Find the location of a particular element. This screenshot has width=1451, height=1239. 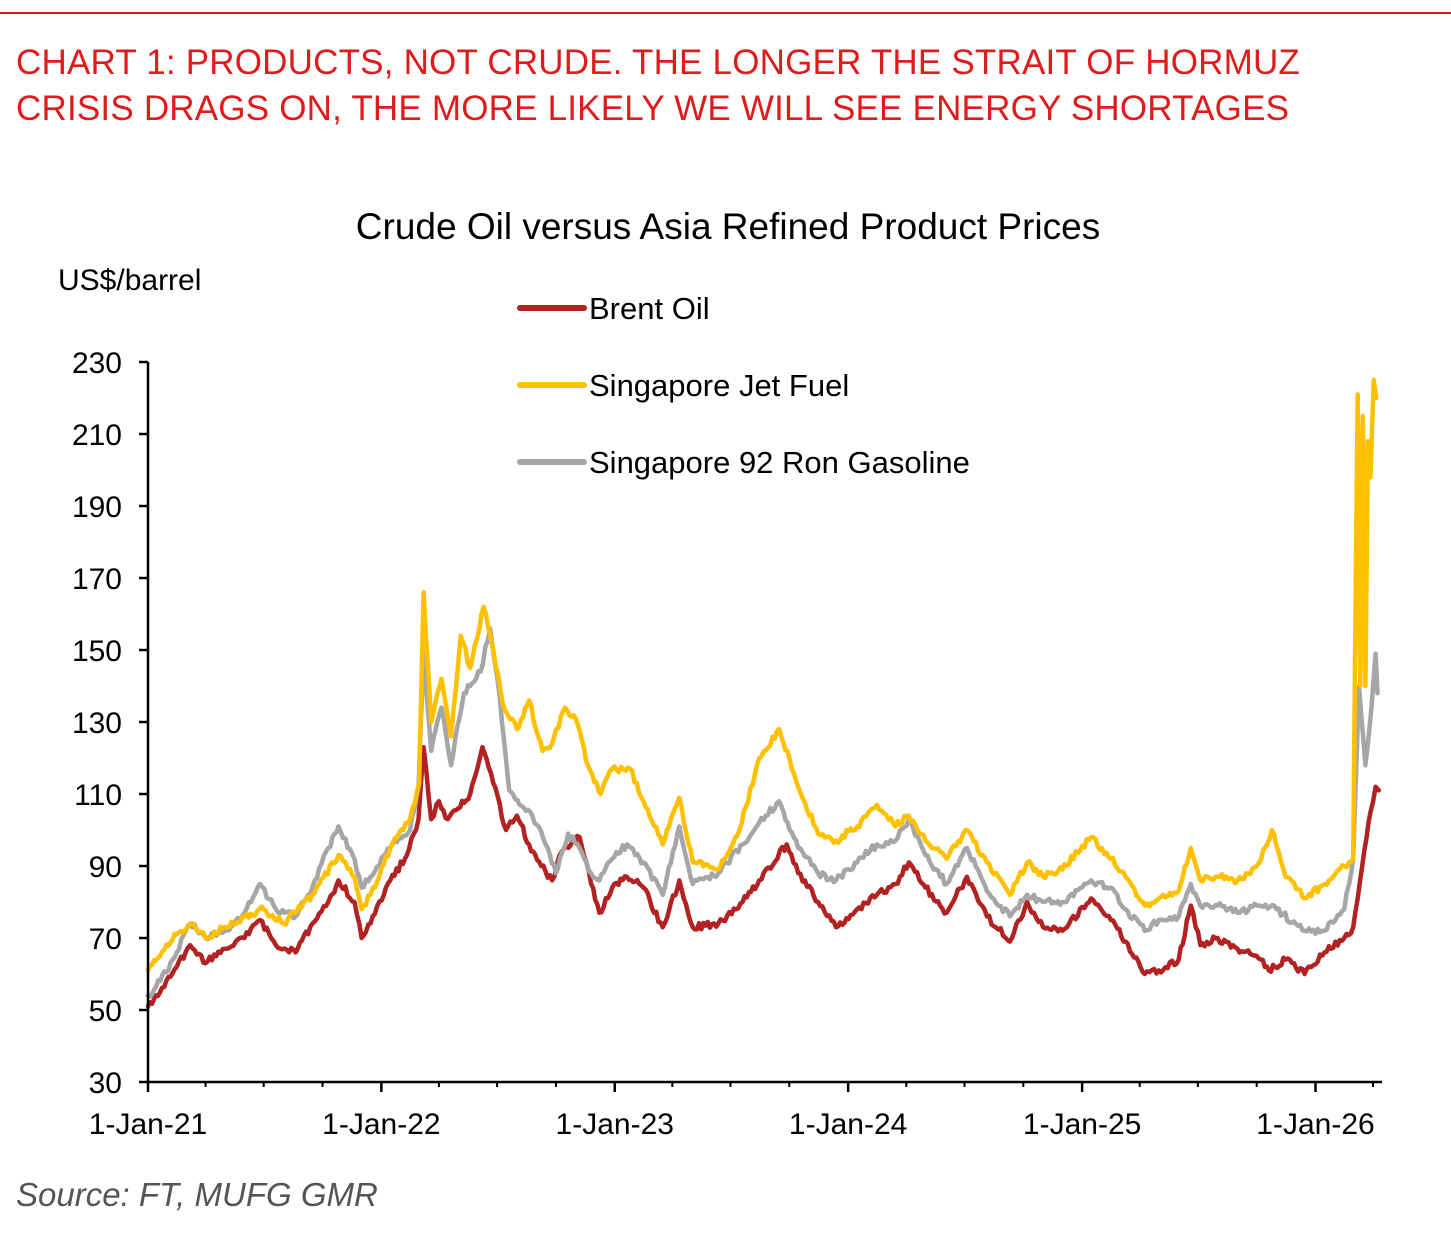

x-tick-label: 1-Jan-23 is located at coordinates (615, 1124).